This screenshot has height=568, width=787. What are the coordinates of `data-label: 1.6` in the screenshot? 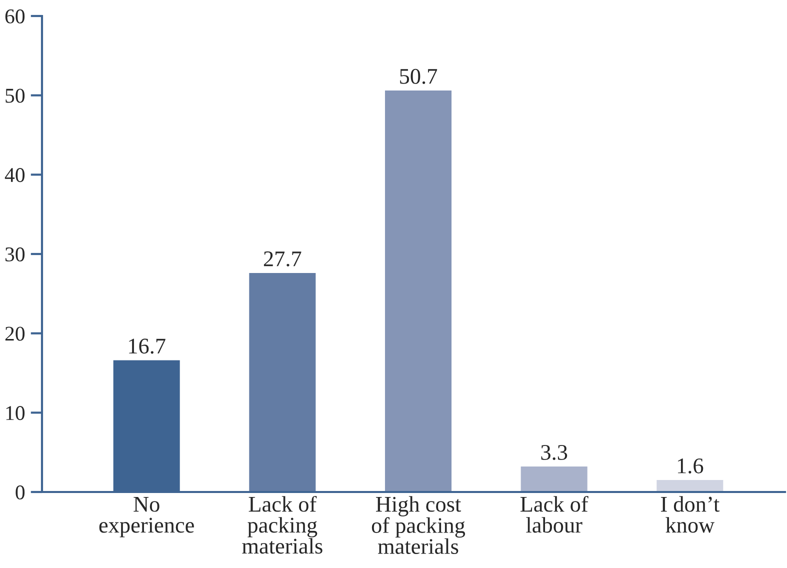 It's located at (691, 466).